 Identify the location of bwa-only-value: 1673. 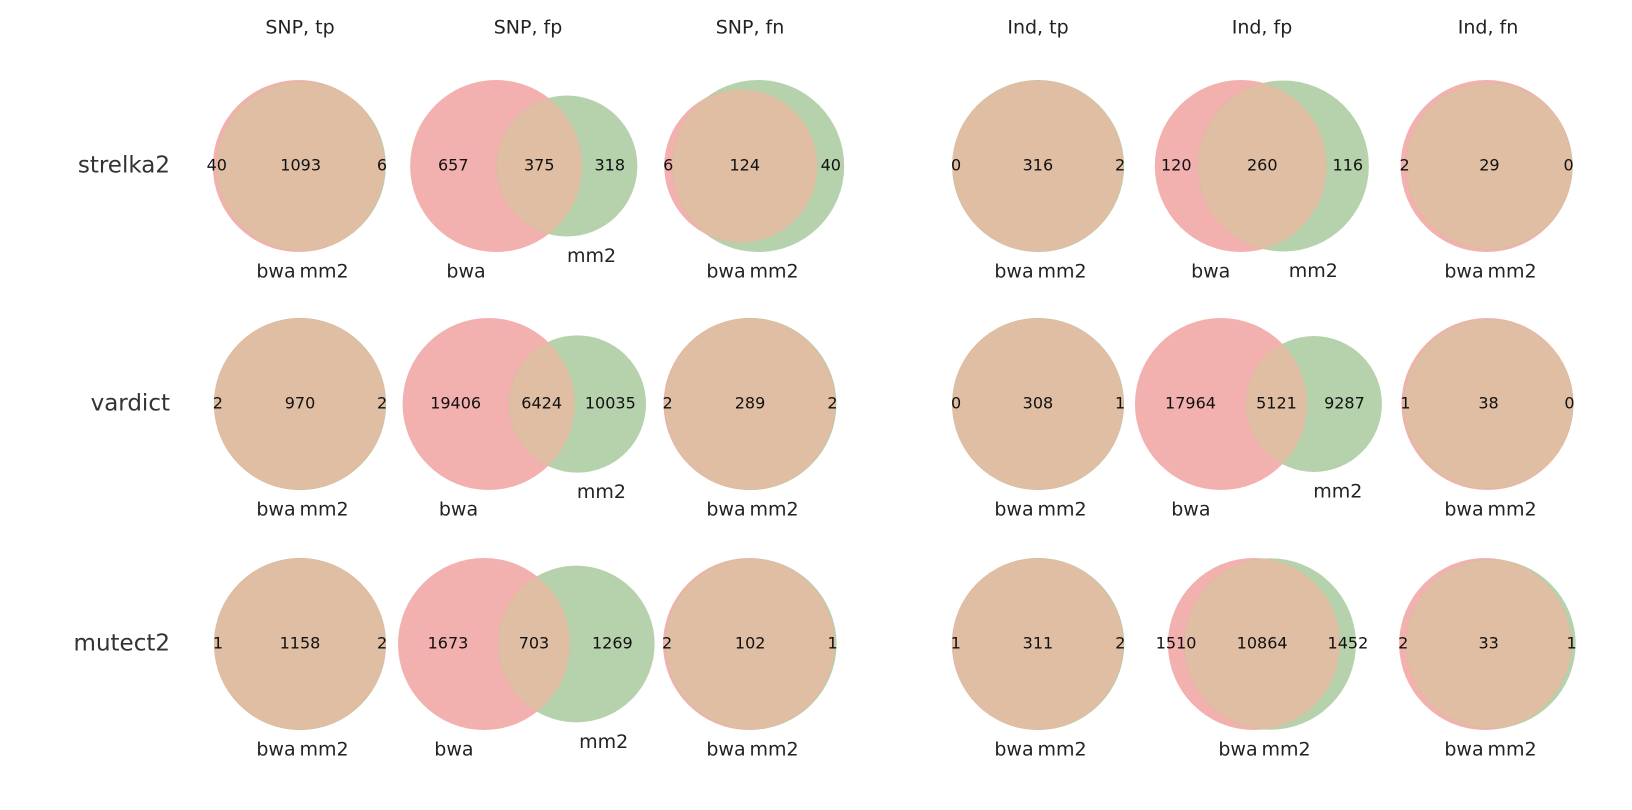
(448, 643).